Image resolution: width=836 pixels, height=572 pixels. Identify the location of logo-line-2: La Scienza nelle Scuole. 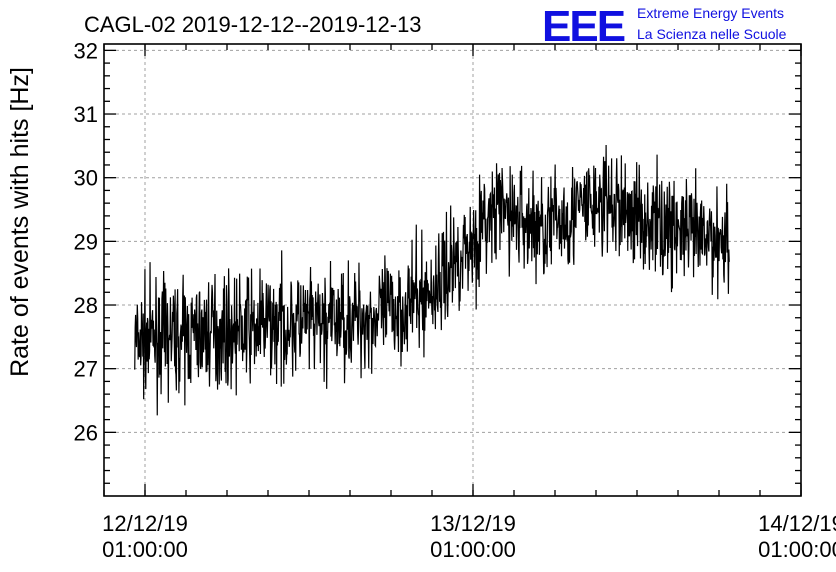
(712, 34).